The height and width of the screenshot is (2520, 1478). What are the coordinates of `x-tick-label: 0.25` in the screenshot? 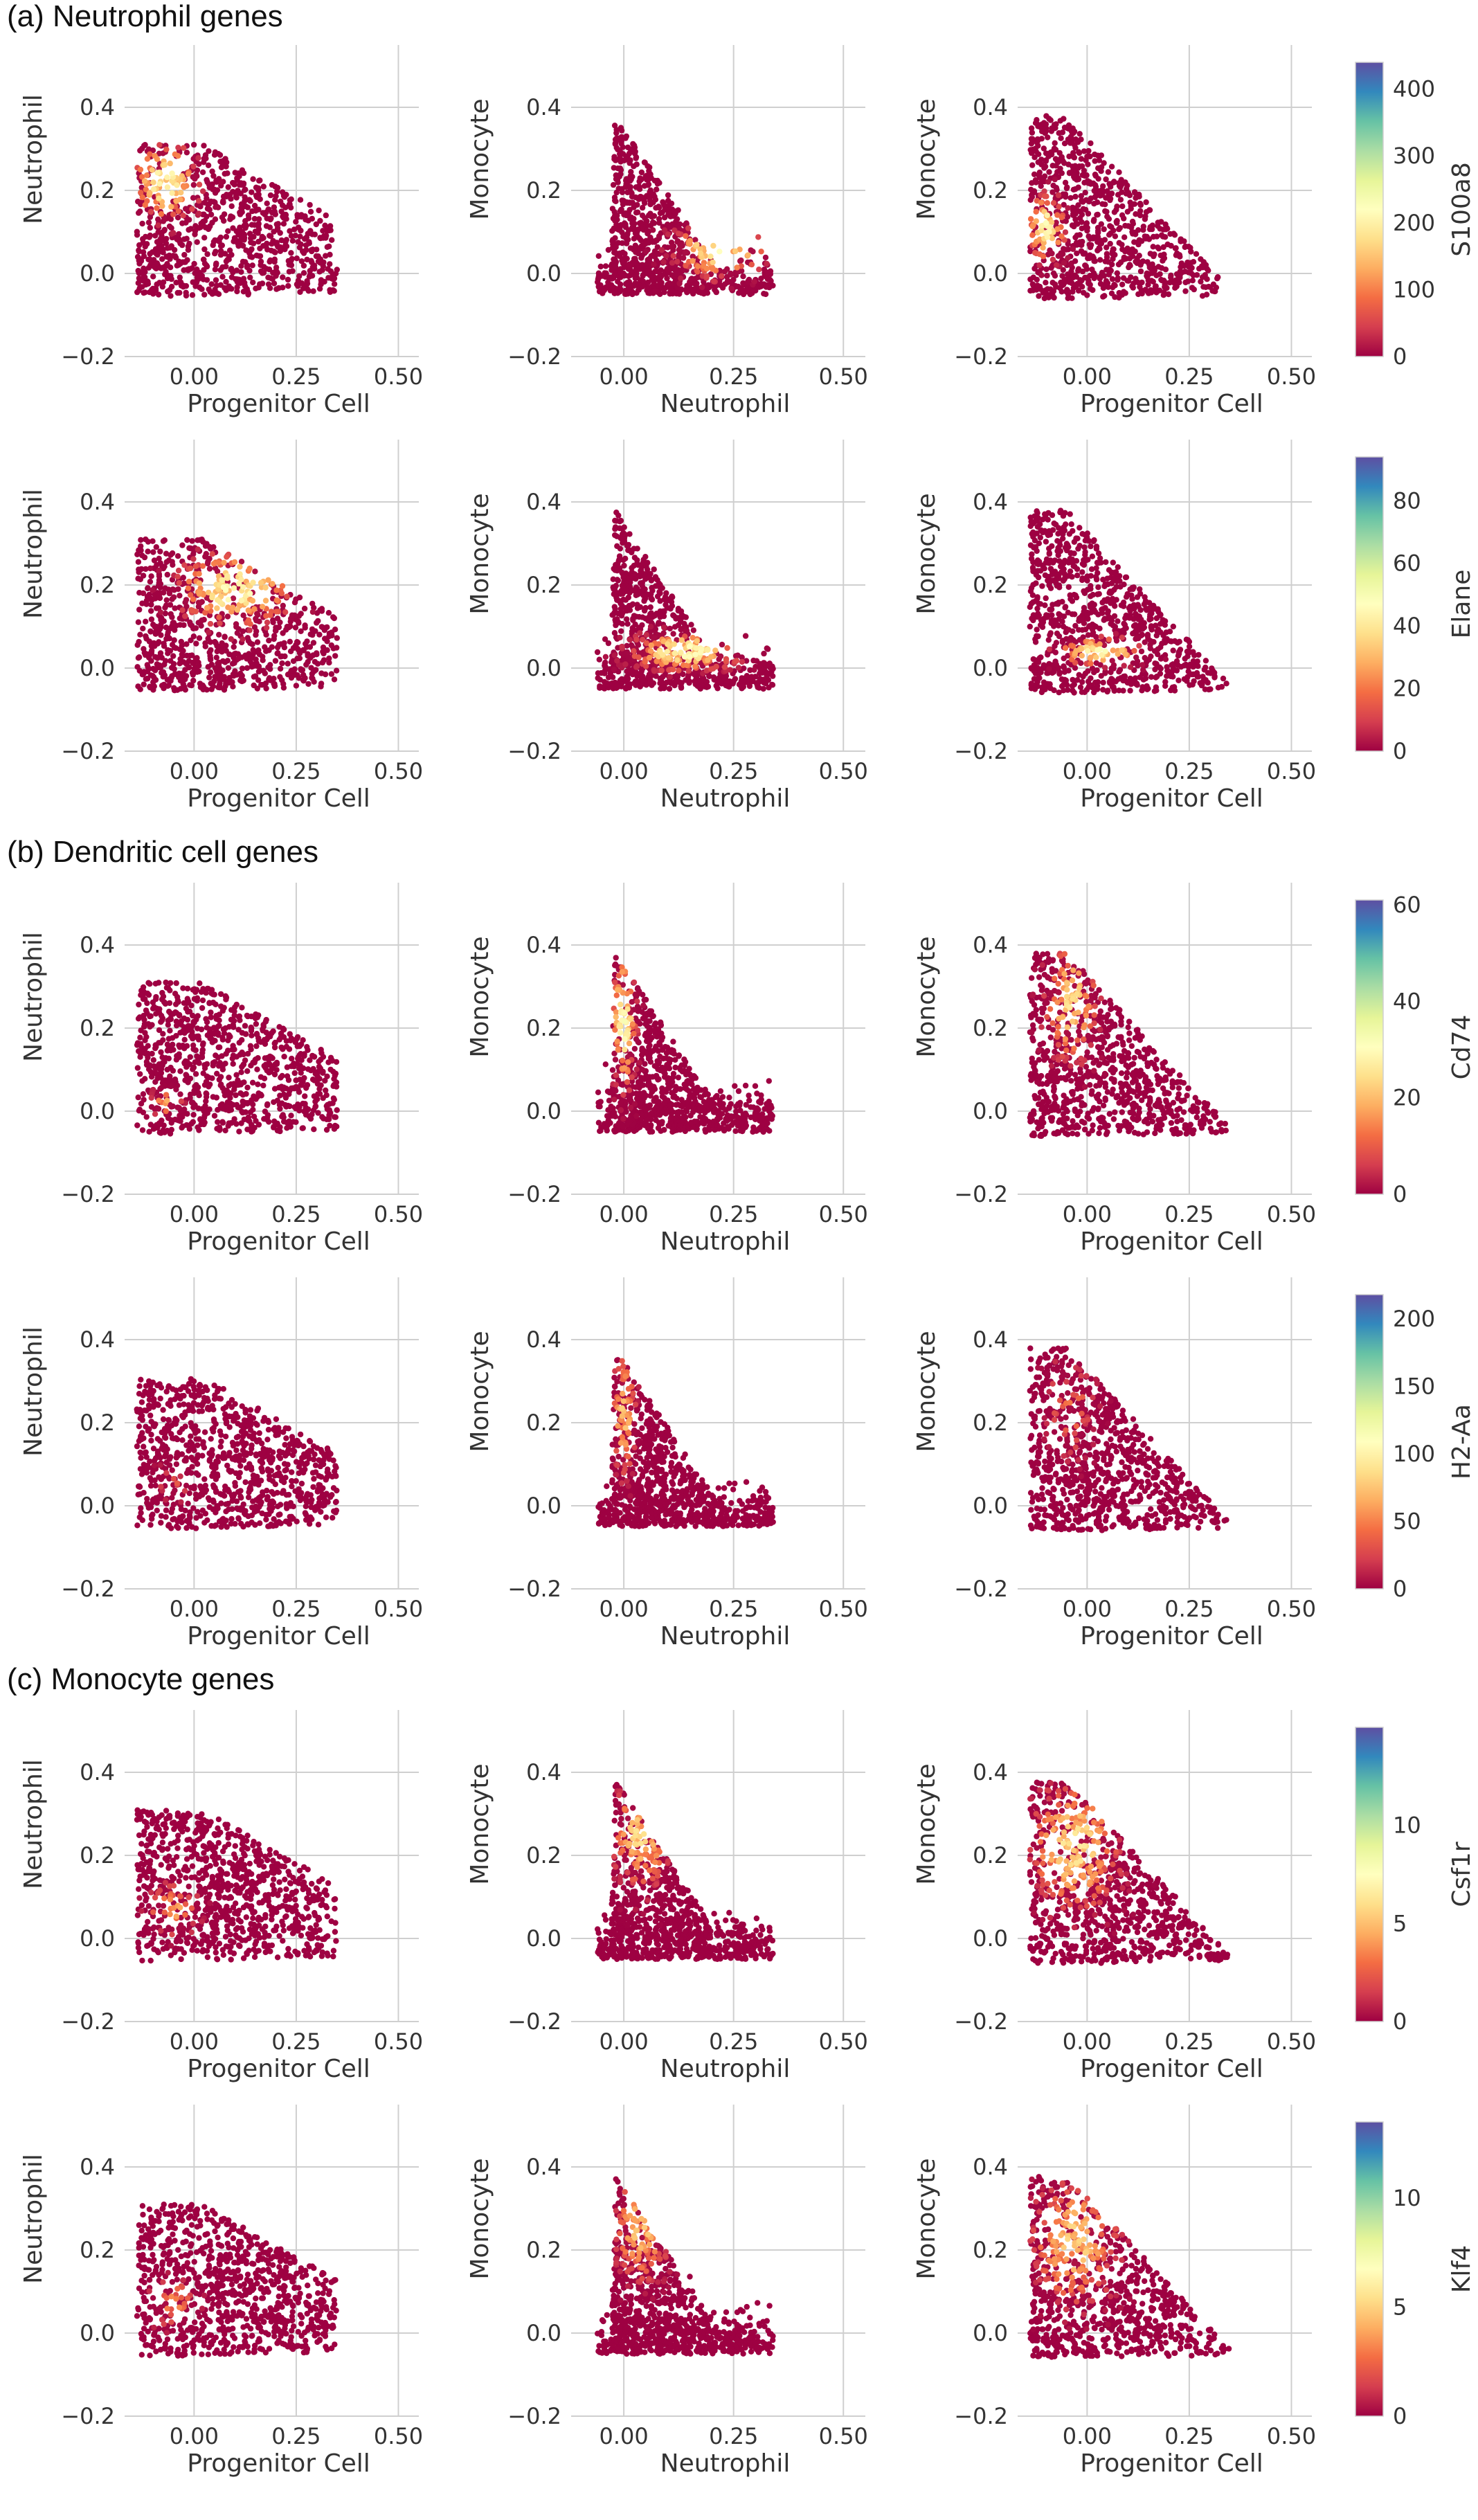 It's located at (733, 771).